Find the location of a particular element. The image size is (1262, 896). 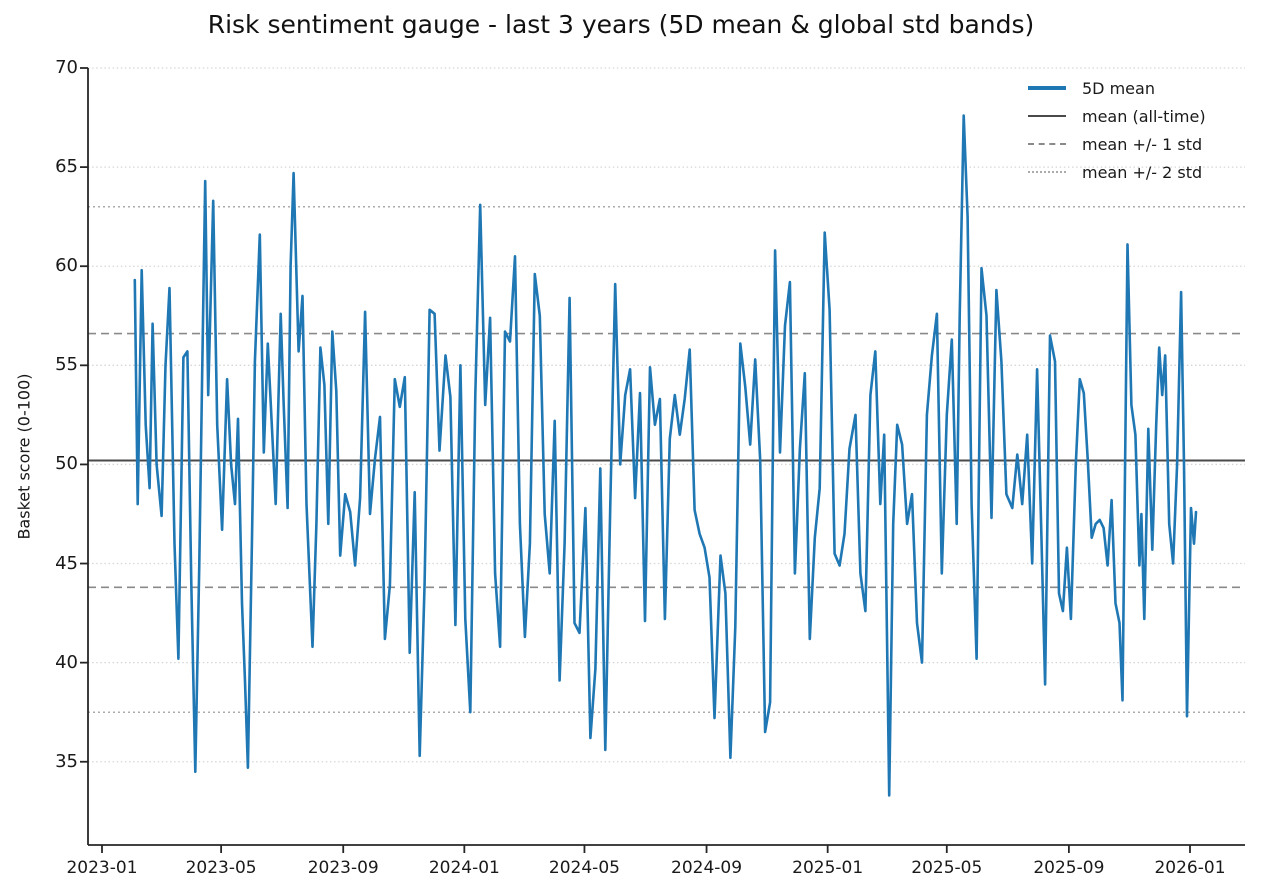

x-tick-label: 2025-01 is located at coordinates (828, 868).